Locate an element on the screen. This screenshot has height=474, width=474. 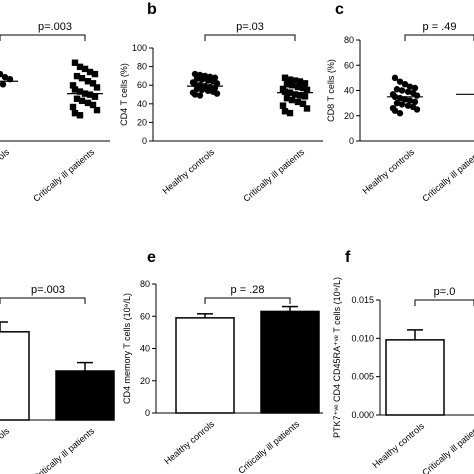
panel-e-letter: e is located at coordinates (151, 257).